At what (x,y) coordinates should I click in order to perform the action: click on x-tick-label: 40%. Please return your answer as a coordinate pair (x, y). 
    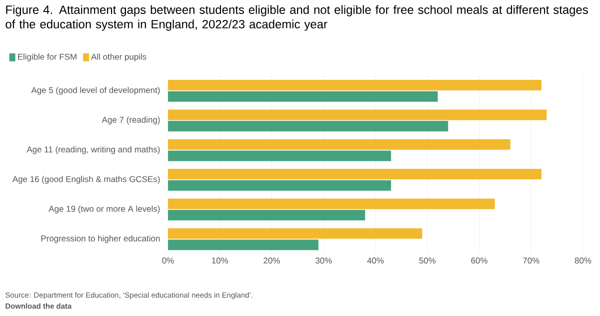
    Looking at the image, I should click on (375, 261).